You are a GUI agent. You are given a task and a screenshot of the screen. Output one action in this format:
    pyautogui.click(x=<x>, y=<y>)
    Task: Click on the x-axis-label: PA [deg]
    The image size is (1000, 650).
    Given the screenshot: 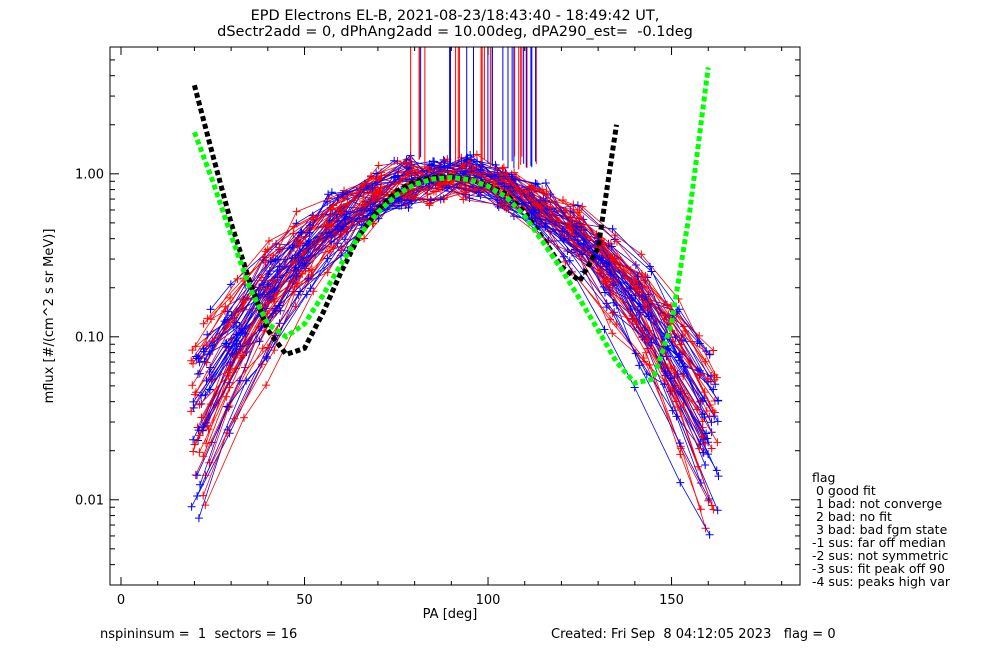 What is the action you would take?
    pyautogui.click(x=450, y=614)
    